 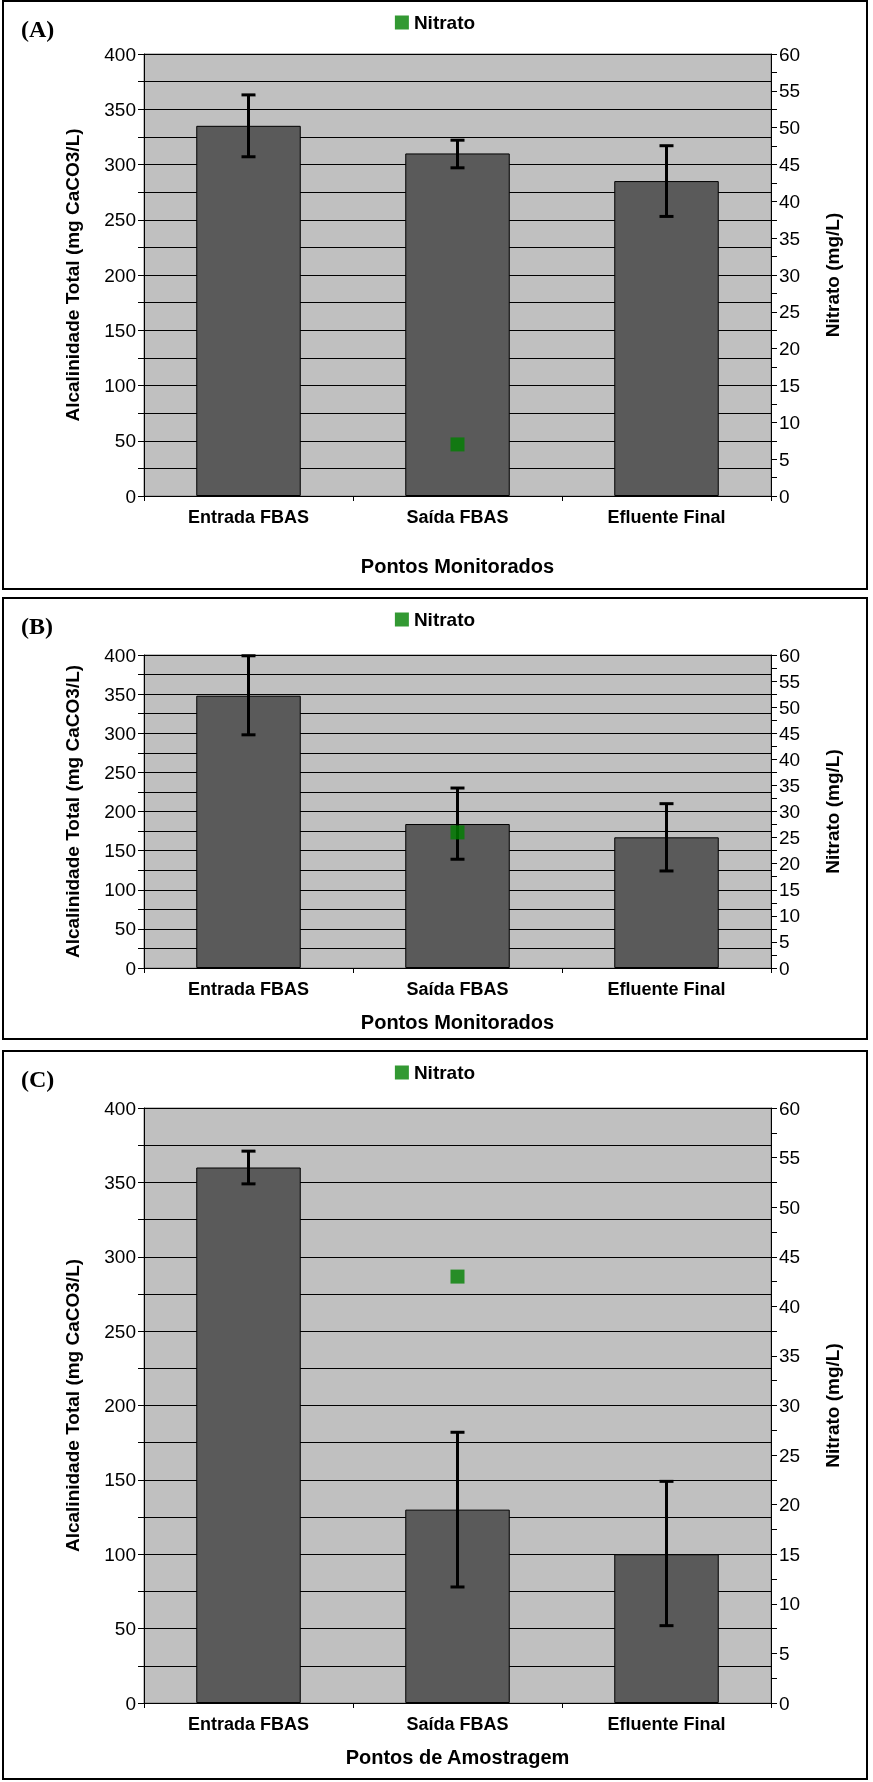 What do you see at coordinates (37, 626) in the screenshot?
I see `chart-title: (B)` at bounding box center [37, 626].